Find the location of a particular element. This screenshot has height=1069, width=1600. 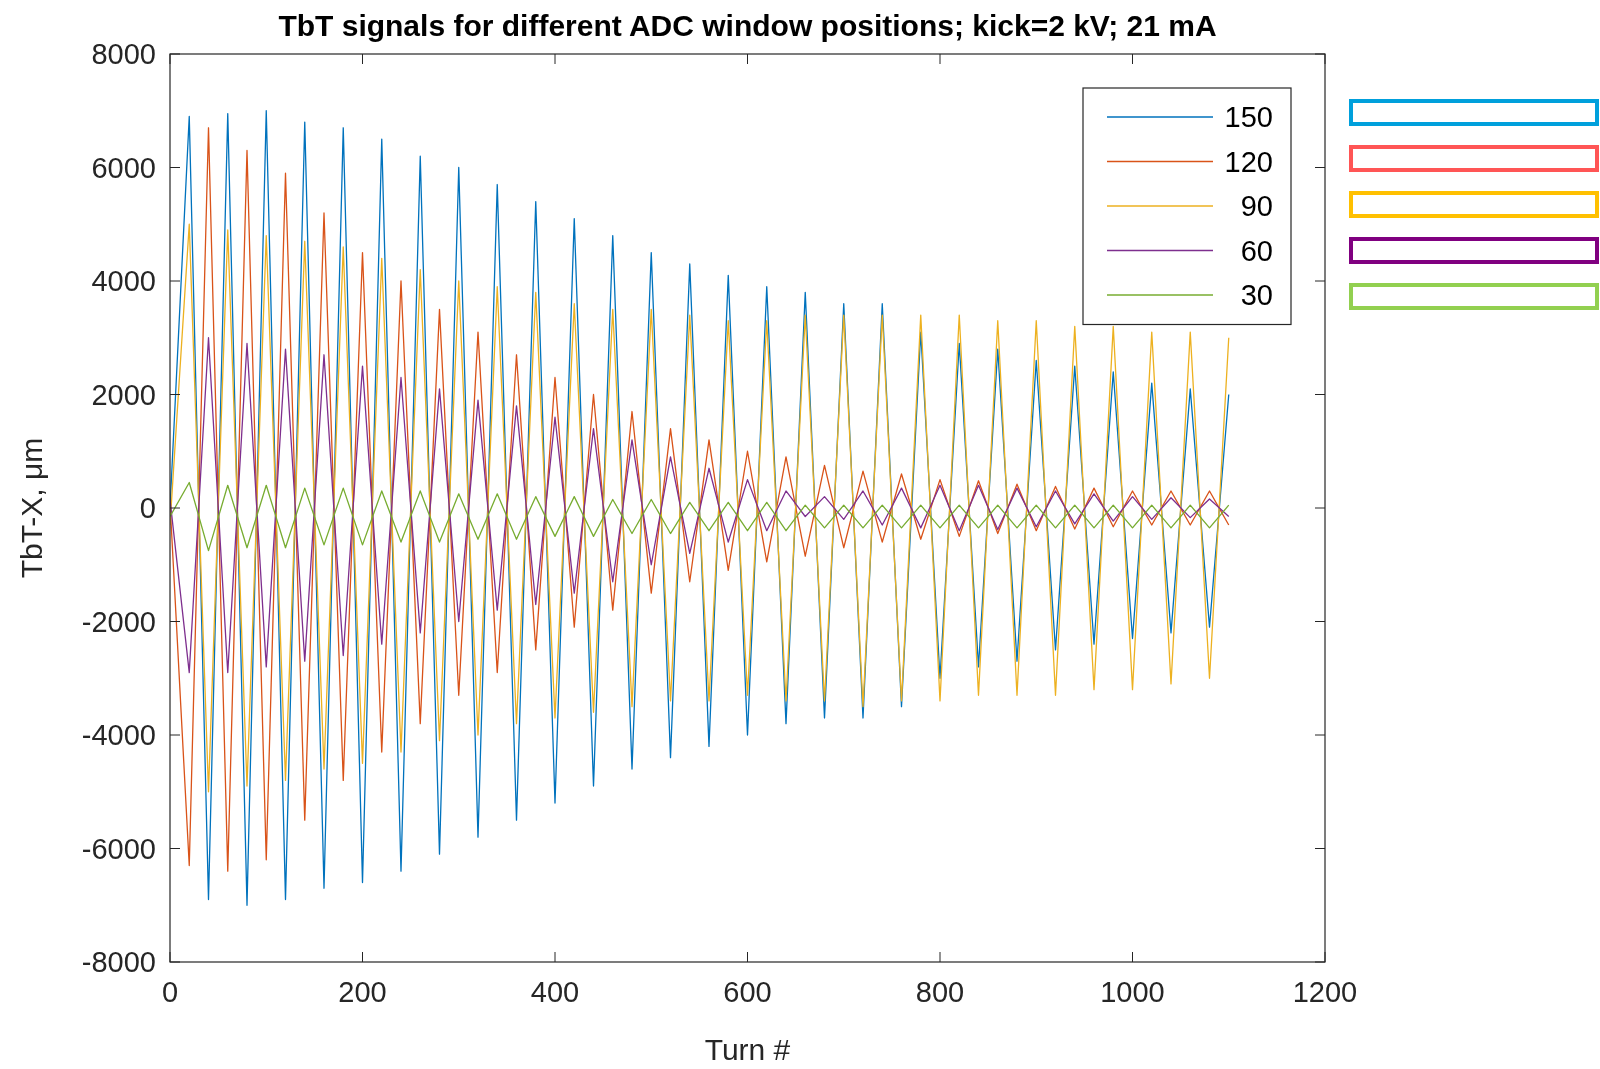

x-tick-label: 200 is located at coordinates (362, 992).